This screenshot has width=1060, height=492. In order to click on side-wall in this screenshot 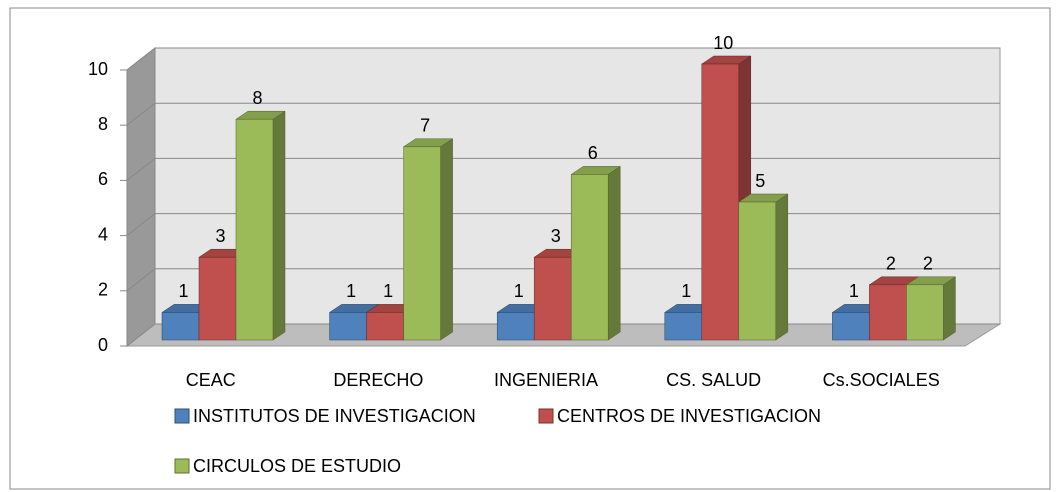, I will do `click(141, 197)`.